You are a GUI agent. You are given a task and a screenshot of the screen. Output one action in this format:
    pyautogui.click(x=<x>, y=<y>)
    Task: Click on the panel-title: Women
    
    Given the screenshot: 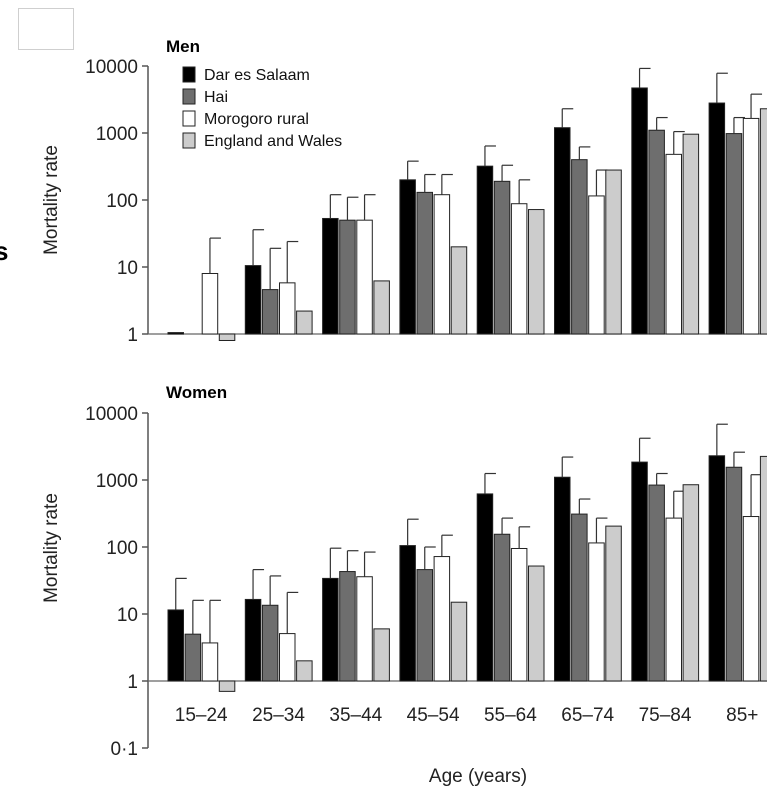 What is the action you would take?
    pyautogui.click(x=196, y=392)
    